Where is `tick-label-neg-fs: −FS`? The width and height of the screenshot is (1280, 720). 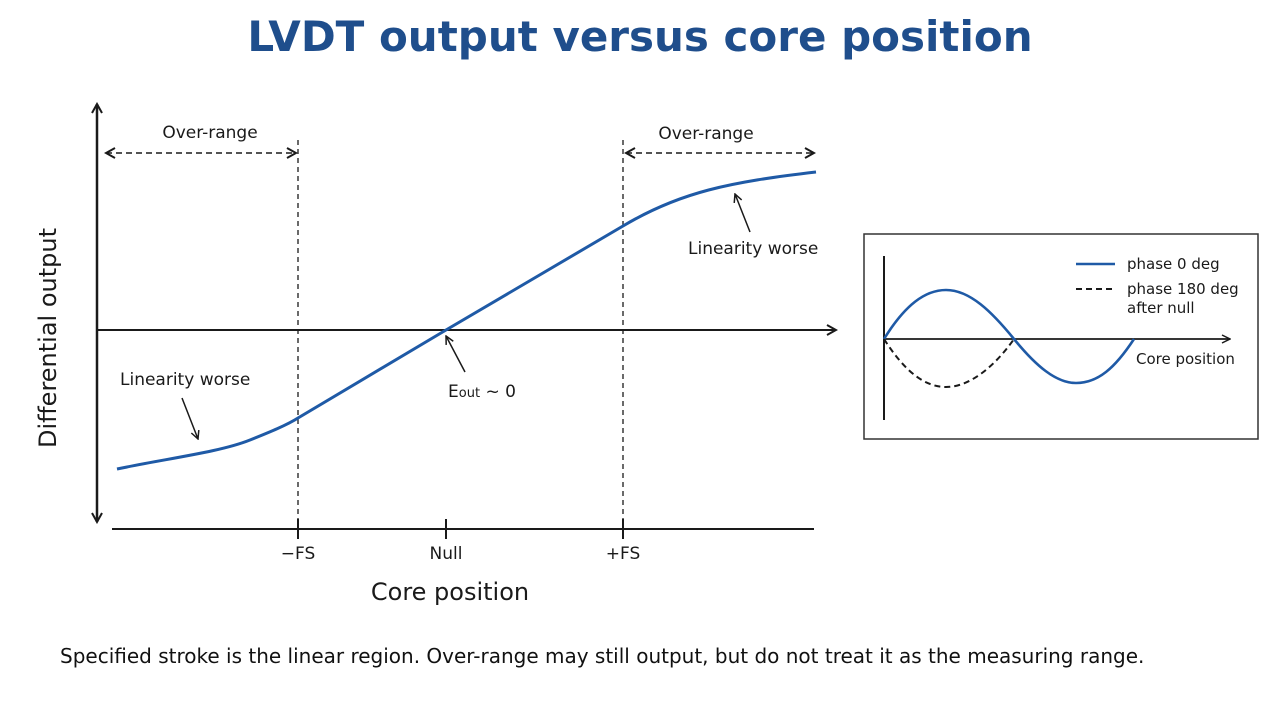
tick-label-neg-fs: −FS is located at coordinates (298, 554).